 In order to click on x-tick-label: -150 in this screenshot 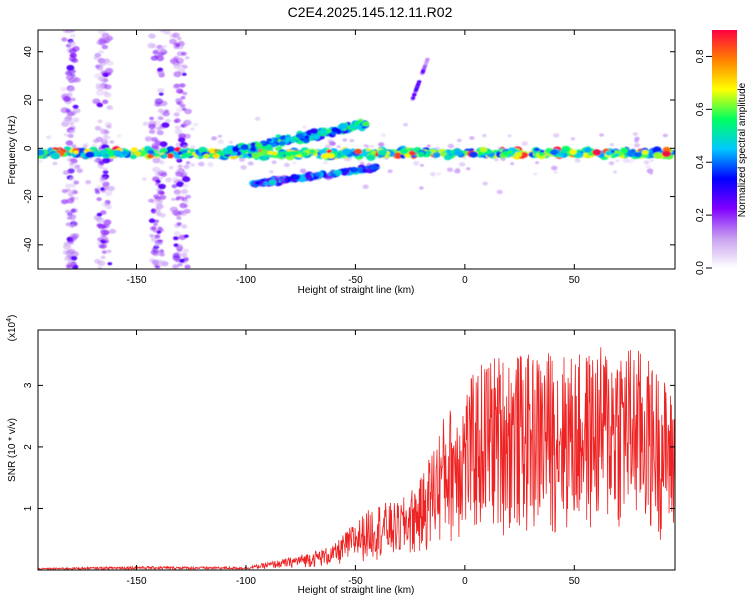, I will do `click(136, 581)`.